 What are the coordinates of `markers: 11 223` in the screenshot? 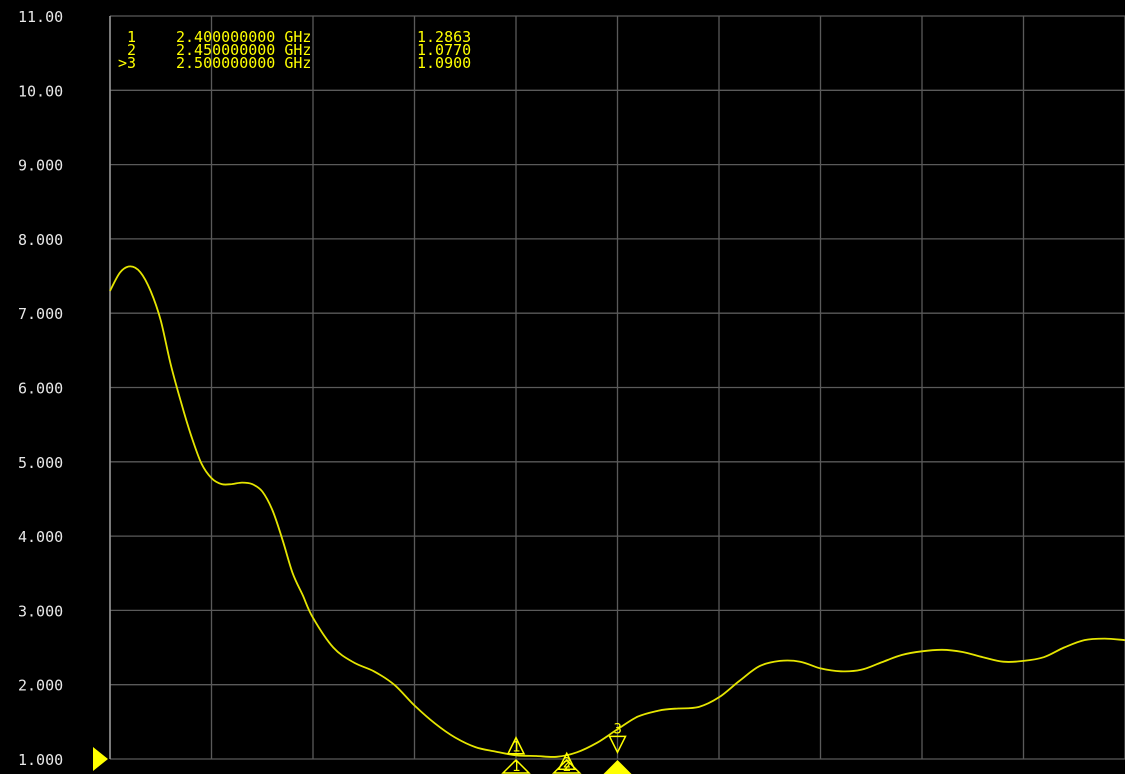 It's located at (566, 747).